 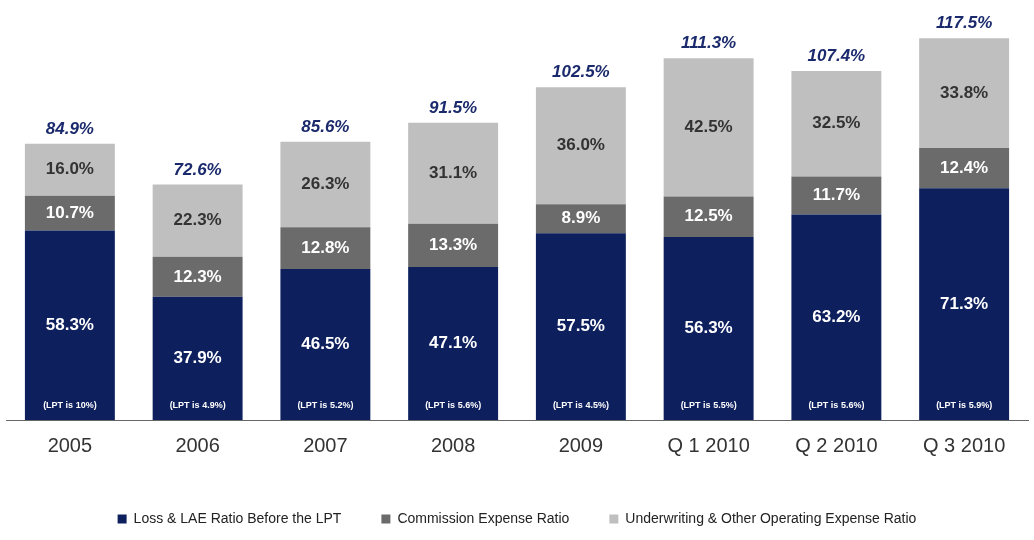 What do you see at coordinates (325, 405) in the screenshot?
I see `annotation: (LPT is 5.2%)` at bounding box center [325, 405].